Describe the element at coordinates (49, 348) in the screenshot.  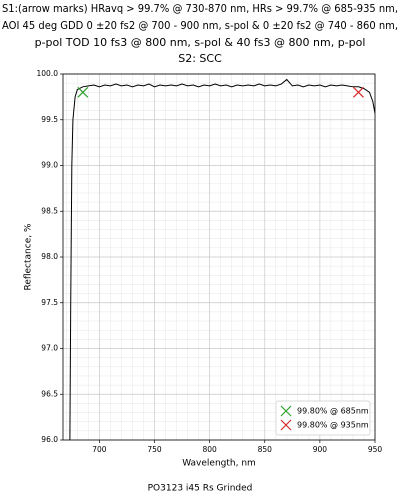
I see `y-tick-label: 97.0` at that location.